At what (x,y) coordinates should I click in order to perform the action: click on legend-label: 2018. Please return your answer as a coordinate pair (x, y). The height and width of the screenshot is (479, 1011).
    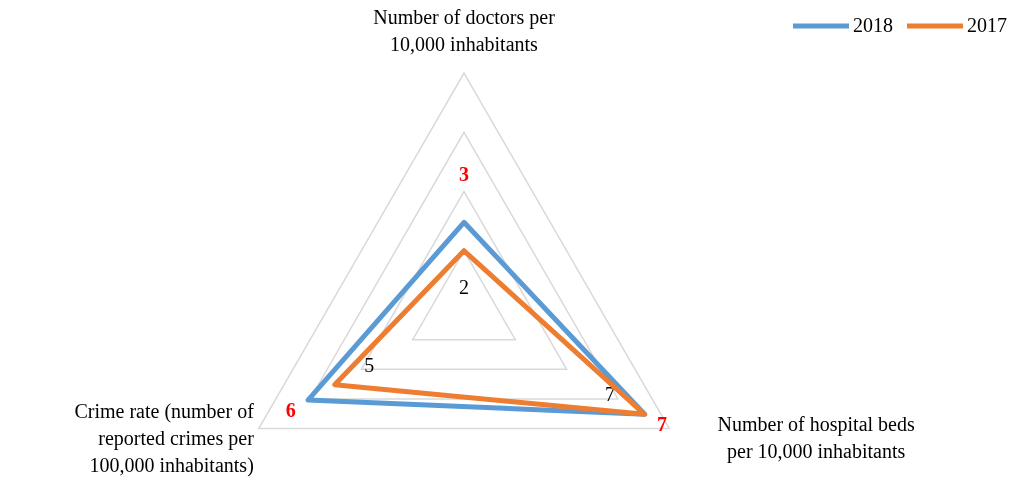
    Looking at the image, I should click on (873, 25).